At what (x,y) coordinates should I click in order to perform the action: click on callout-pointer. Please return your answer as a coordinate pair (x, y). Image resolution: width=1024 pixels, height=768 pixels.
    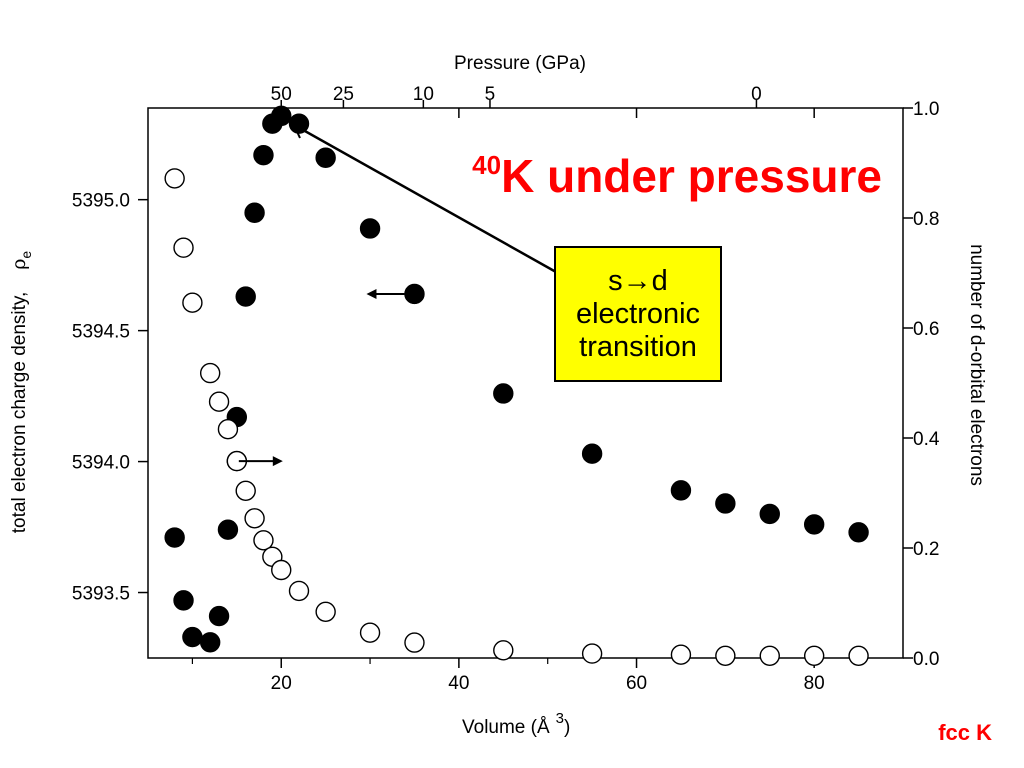
    Looking at the image, I should click on (424, 197).